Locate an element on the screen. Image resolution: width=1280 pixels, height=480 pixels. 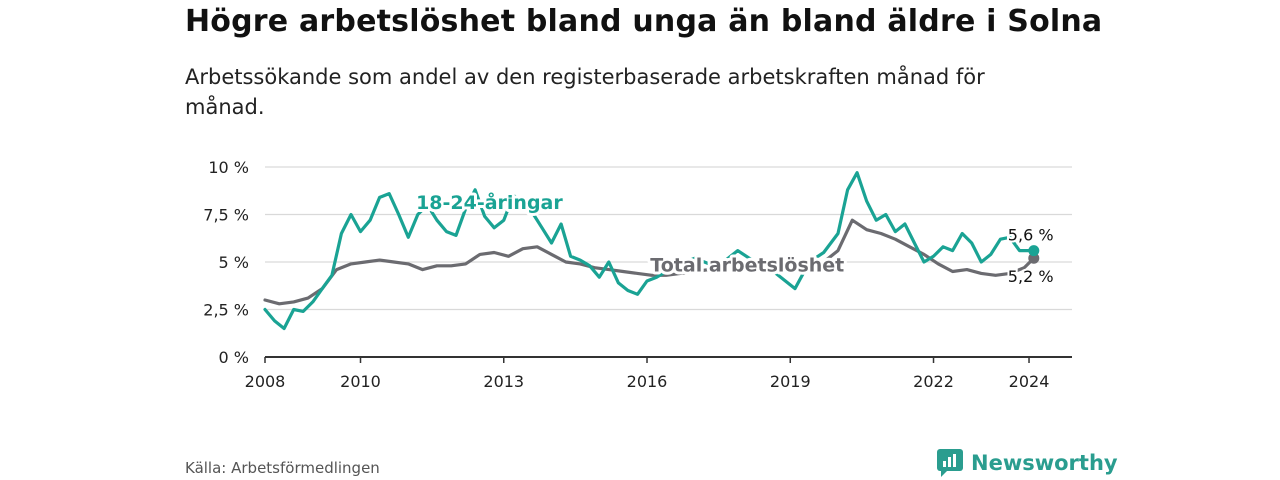
brand-logo: Newsworthy is located at coordinates (1027, 463).